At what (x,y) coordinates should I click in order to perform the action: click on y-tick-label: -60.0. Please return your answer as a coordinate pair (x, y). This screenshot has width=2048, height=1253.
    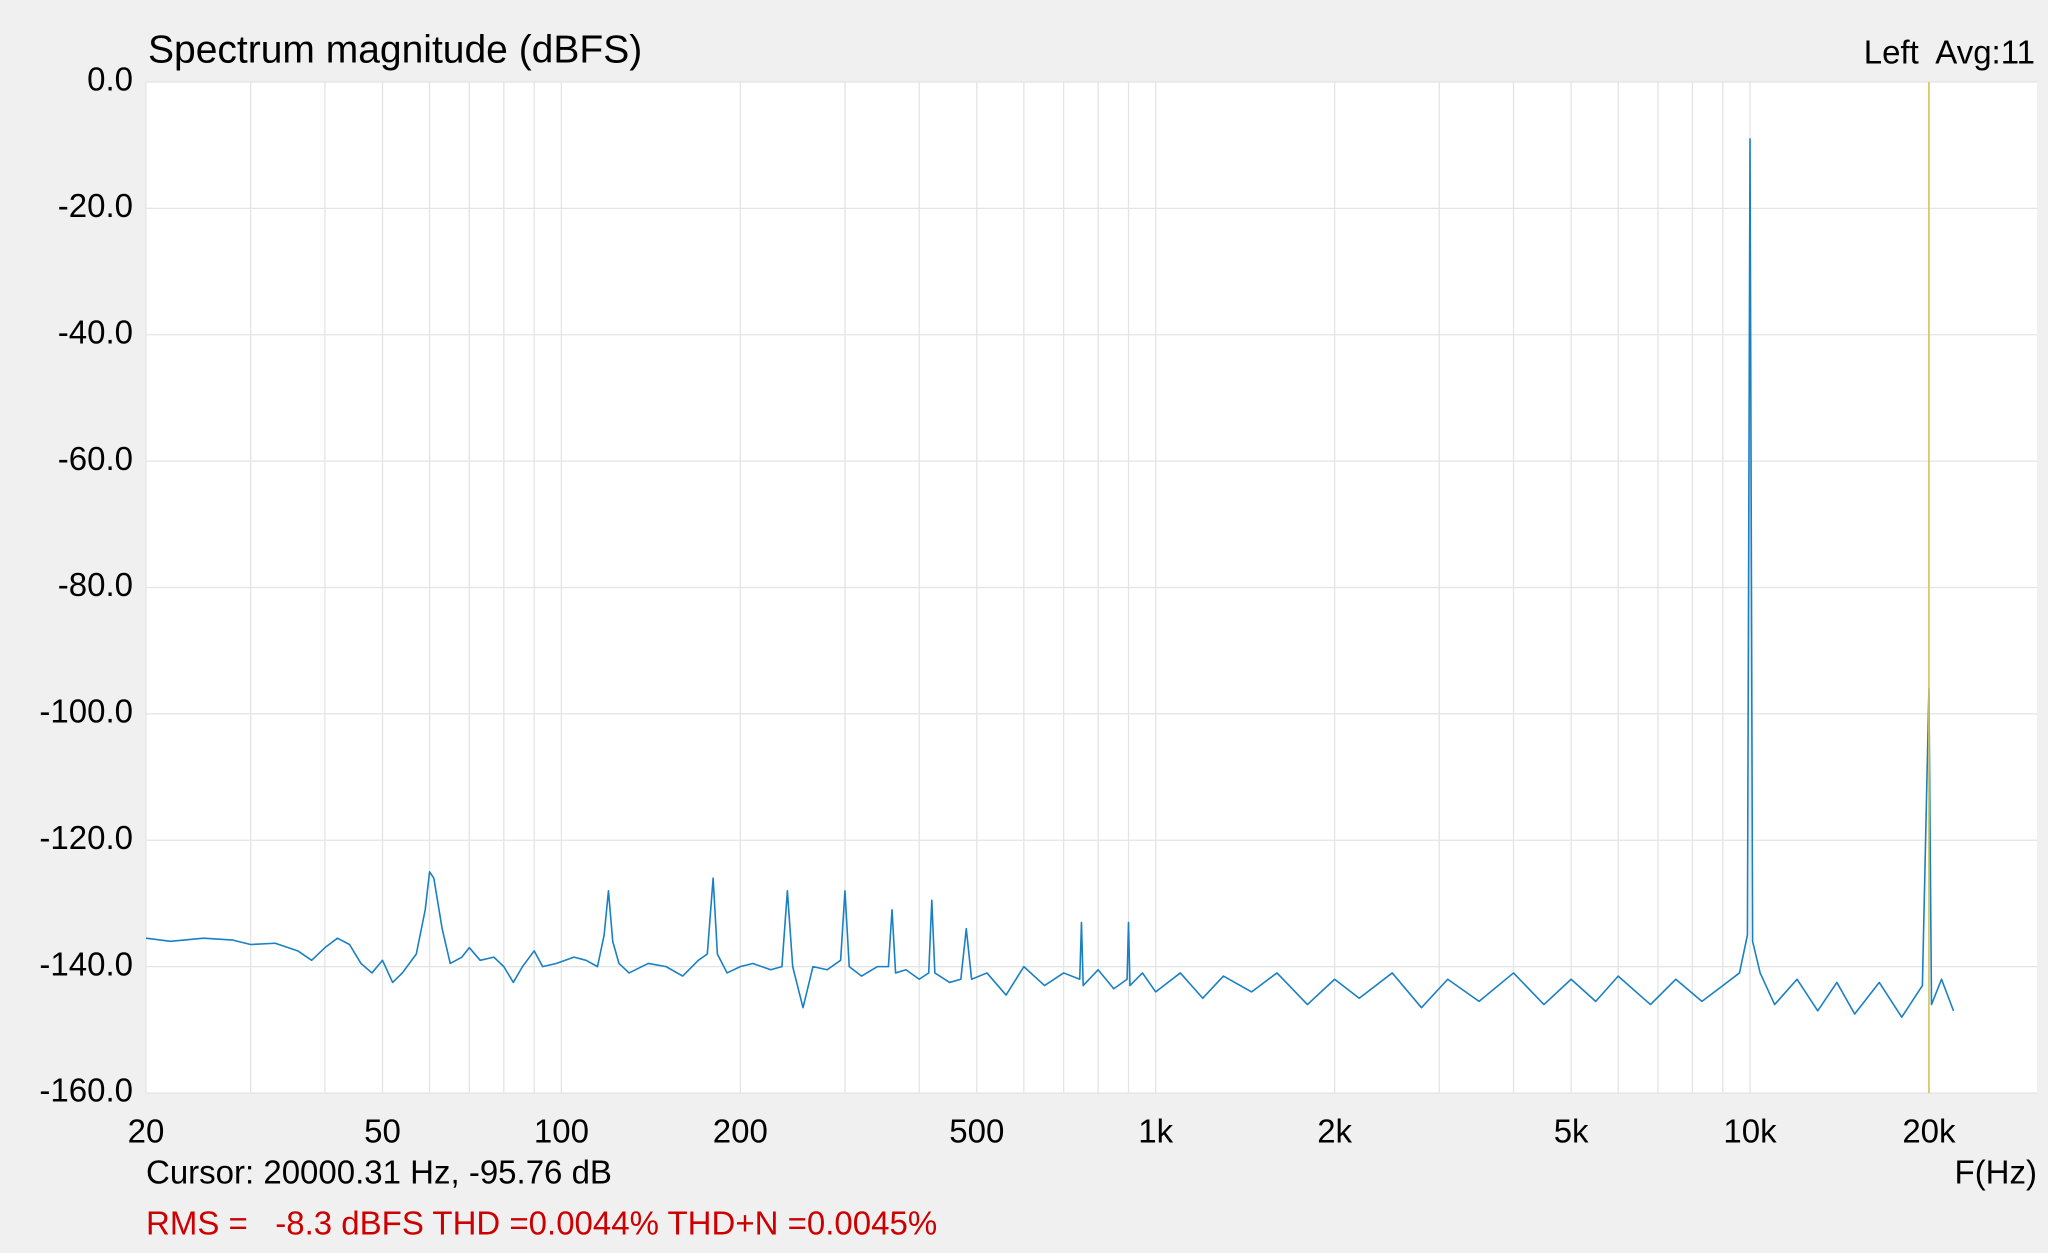
    Looking at the image, I should click on (95, 458).